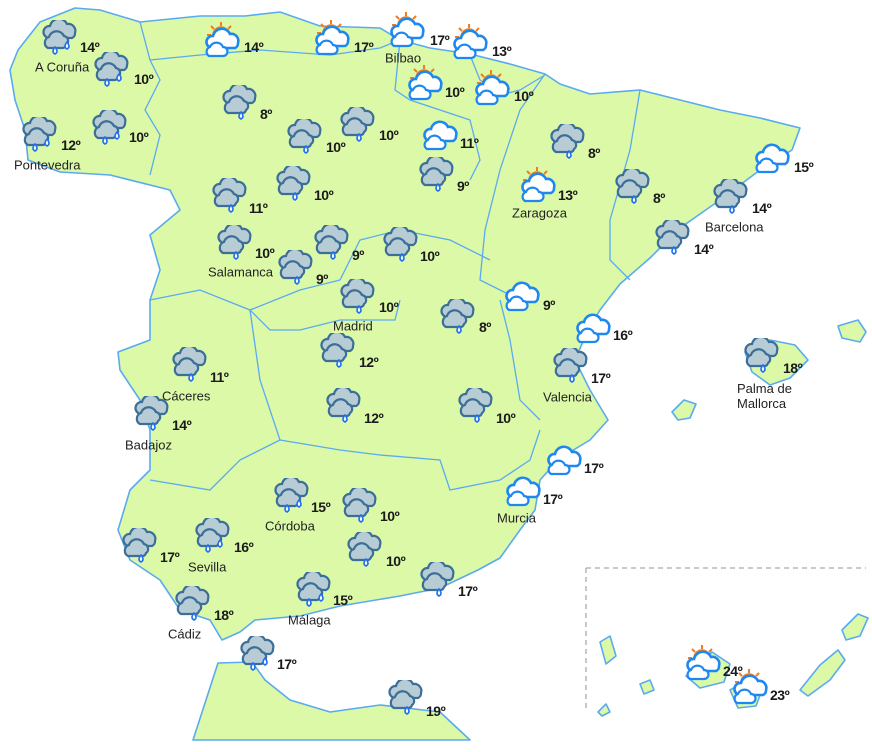 This screenshot has width=872, height=752. I want to click on canary-lapalma-land, so click(608, 650).